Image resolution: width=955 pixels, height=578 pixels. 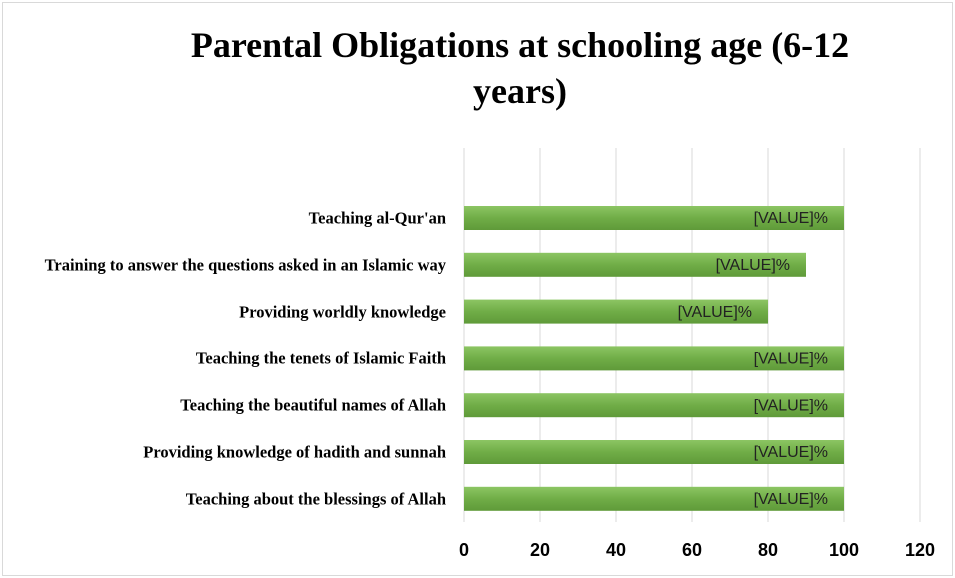 I want to click on category-label: Teaching about the blessings of Allah, so click(x=315, y=499).